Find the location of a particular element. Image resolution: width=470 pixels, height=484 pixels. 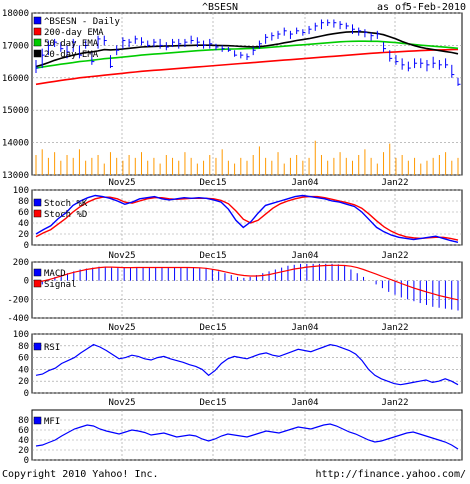

stoch-tick-label: 20 is located at coordinates (23, 235).